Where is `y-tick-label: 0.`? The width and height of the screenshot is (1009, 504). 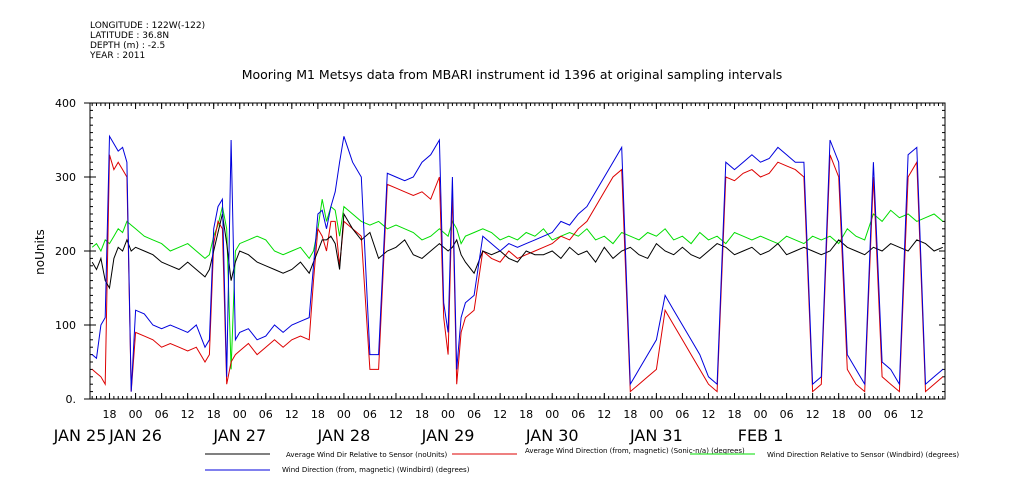 y-tick-label: 0. is located at coordinates (71, 399).